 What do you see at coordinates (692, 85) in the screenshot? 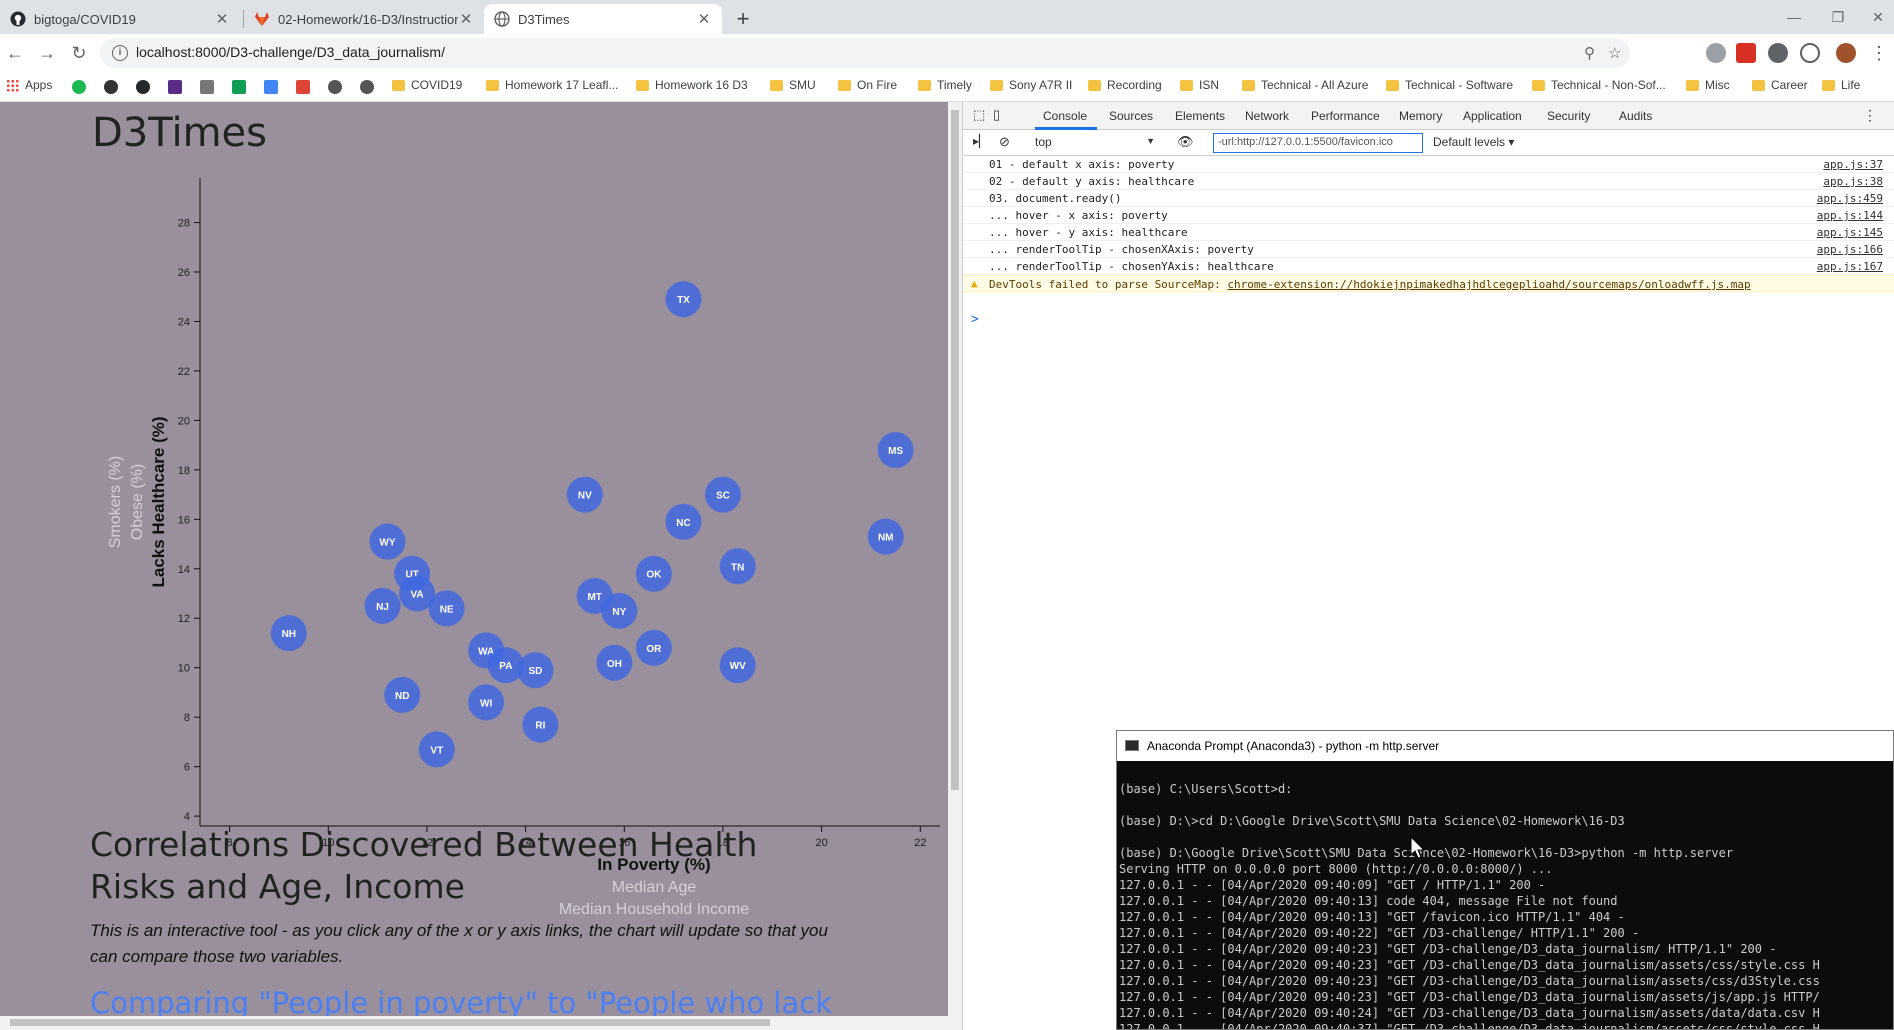
I see `bookmark-folder: Homework 16 D3` at bounding box center [692, 85].